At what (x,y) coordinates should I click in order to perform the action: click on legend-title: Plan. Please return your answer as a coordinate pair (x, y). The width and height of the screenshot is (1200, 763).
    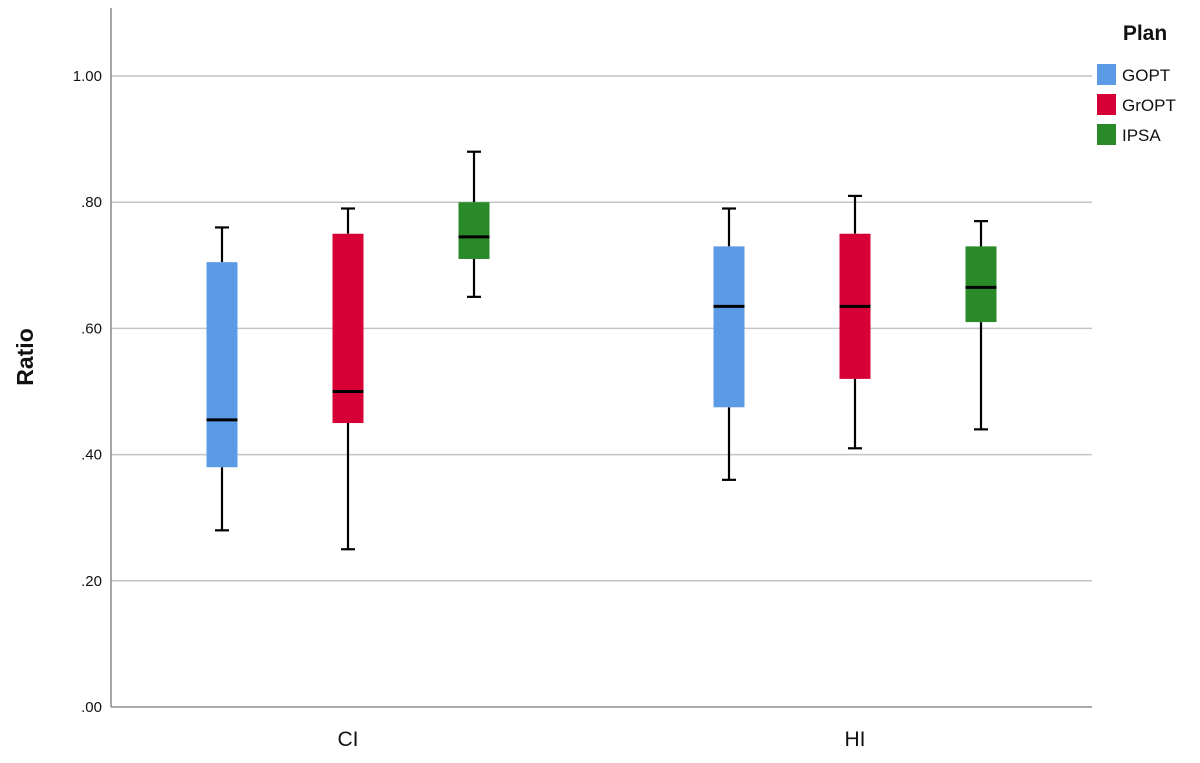
    Looking at the image, I should click on (1145, 33).